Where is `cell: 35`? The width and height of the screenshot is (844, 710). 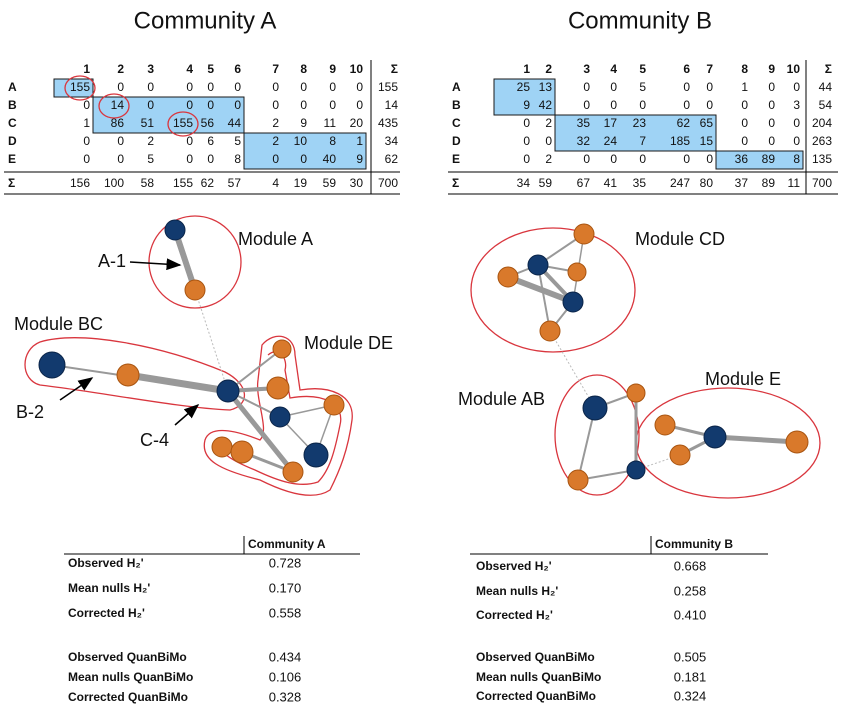
cell: 35 is located at coordinates (584, 123).